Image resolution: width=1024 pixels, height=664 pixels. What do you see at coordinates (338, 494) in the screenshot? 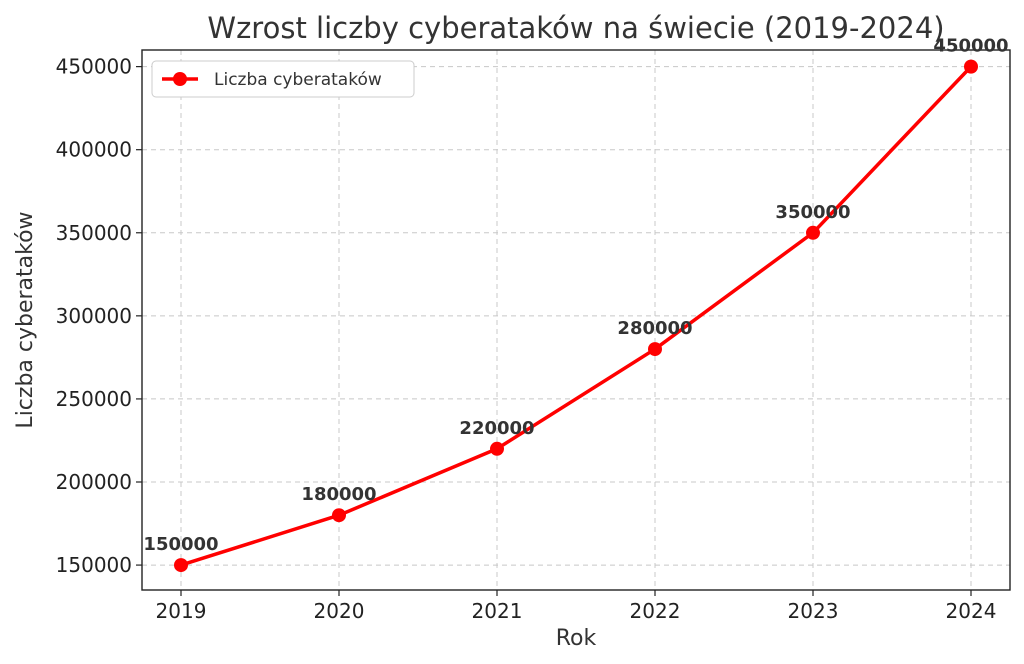
I see `data-label: 180000` at bounding box center [338, 494].